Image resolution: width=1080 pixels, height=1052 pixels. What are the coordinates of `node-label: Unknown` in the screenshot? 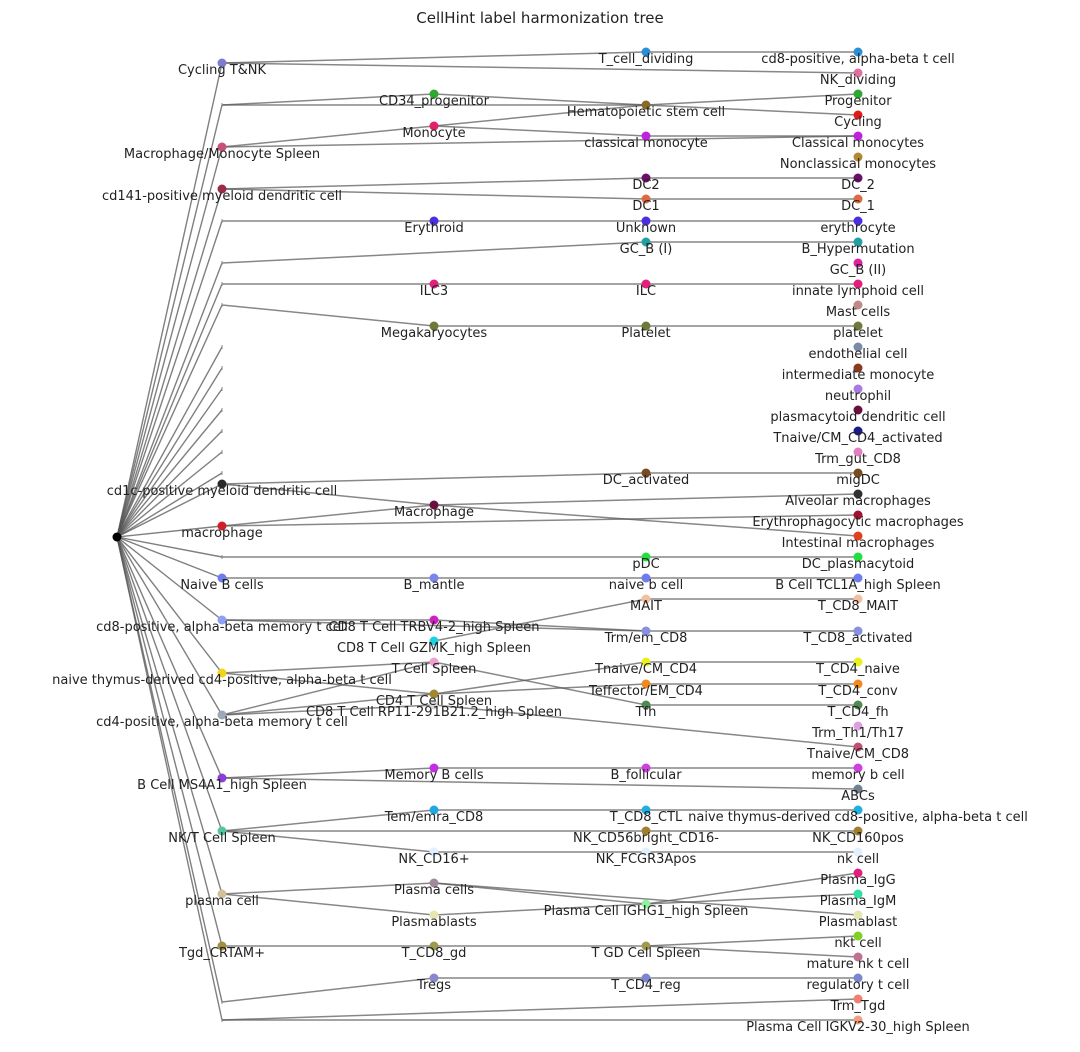 It's located at (646, 228).